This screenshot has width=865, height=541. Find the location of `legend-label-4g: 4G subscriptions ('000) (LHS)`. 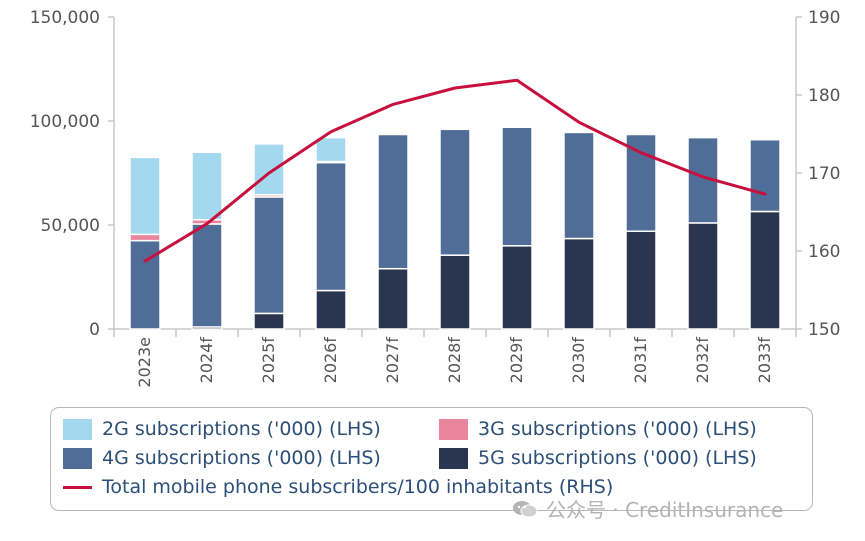

legend-label-4g: 4G subscriptions ('000) (LHS) is located at coordinates (241, 458).